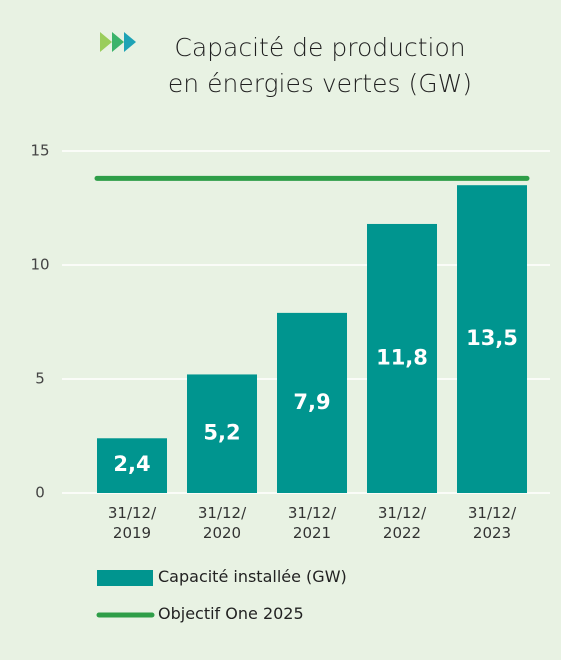 This screenshot has height=660, width=561. Describe the element at coordinates (312, 523) in the screenshot. I see `x-tick-label: 31/12/ 2021` at that location.